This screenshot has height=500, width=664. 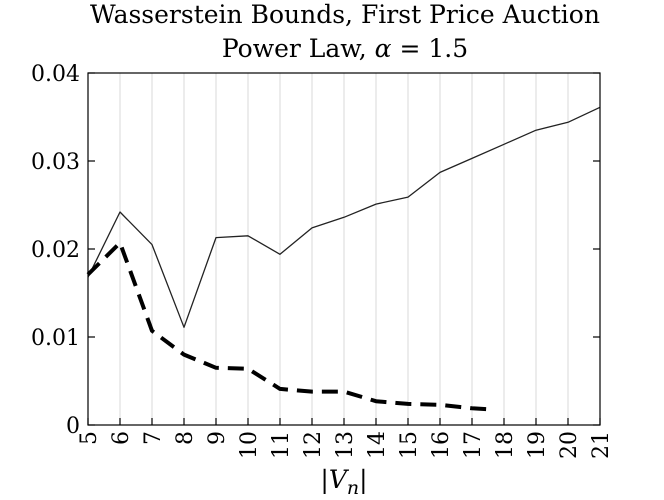 I want to click on x-tick-label: 14, so click(x=377, y=445).